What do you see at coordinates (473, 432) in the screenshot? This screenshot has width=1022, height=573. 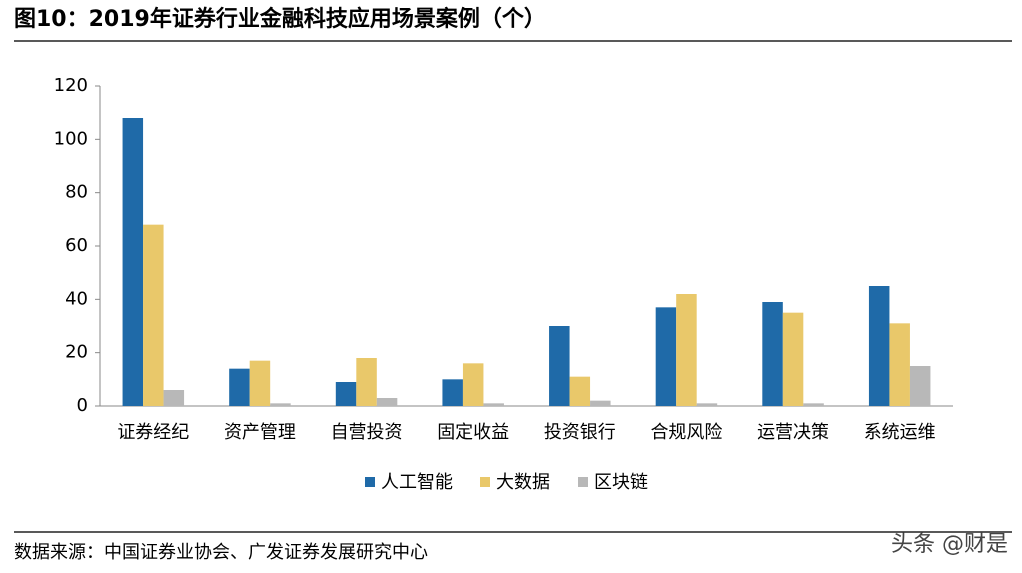 I see `x-tick-label: 固定收益` at bounding box center [473, 432].